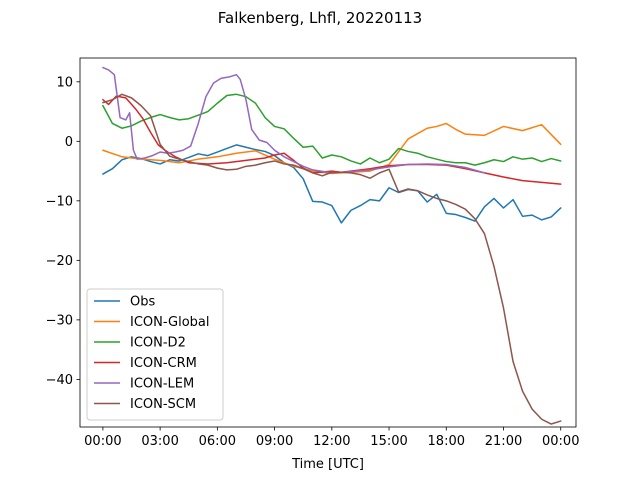  What do you see at coordinates (163, 404) in the screenshot?
I see `legend-label: ICON-SCM` at bounding box center [163, 404].